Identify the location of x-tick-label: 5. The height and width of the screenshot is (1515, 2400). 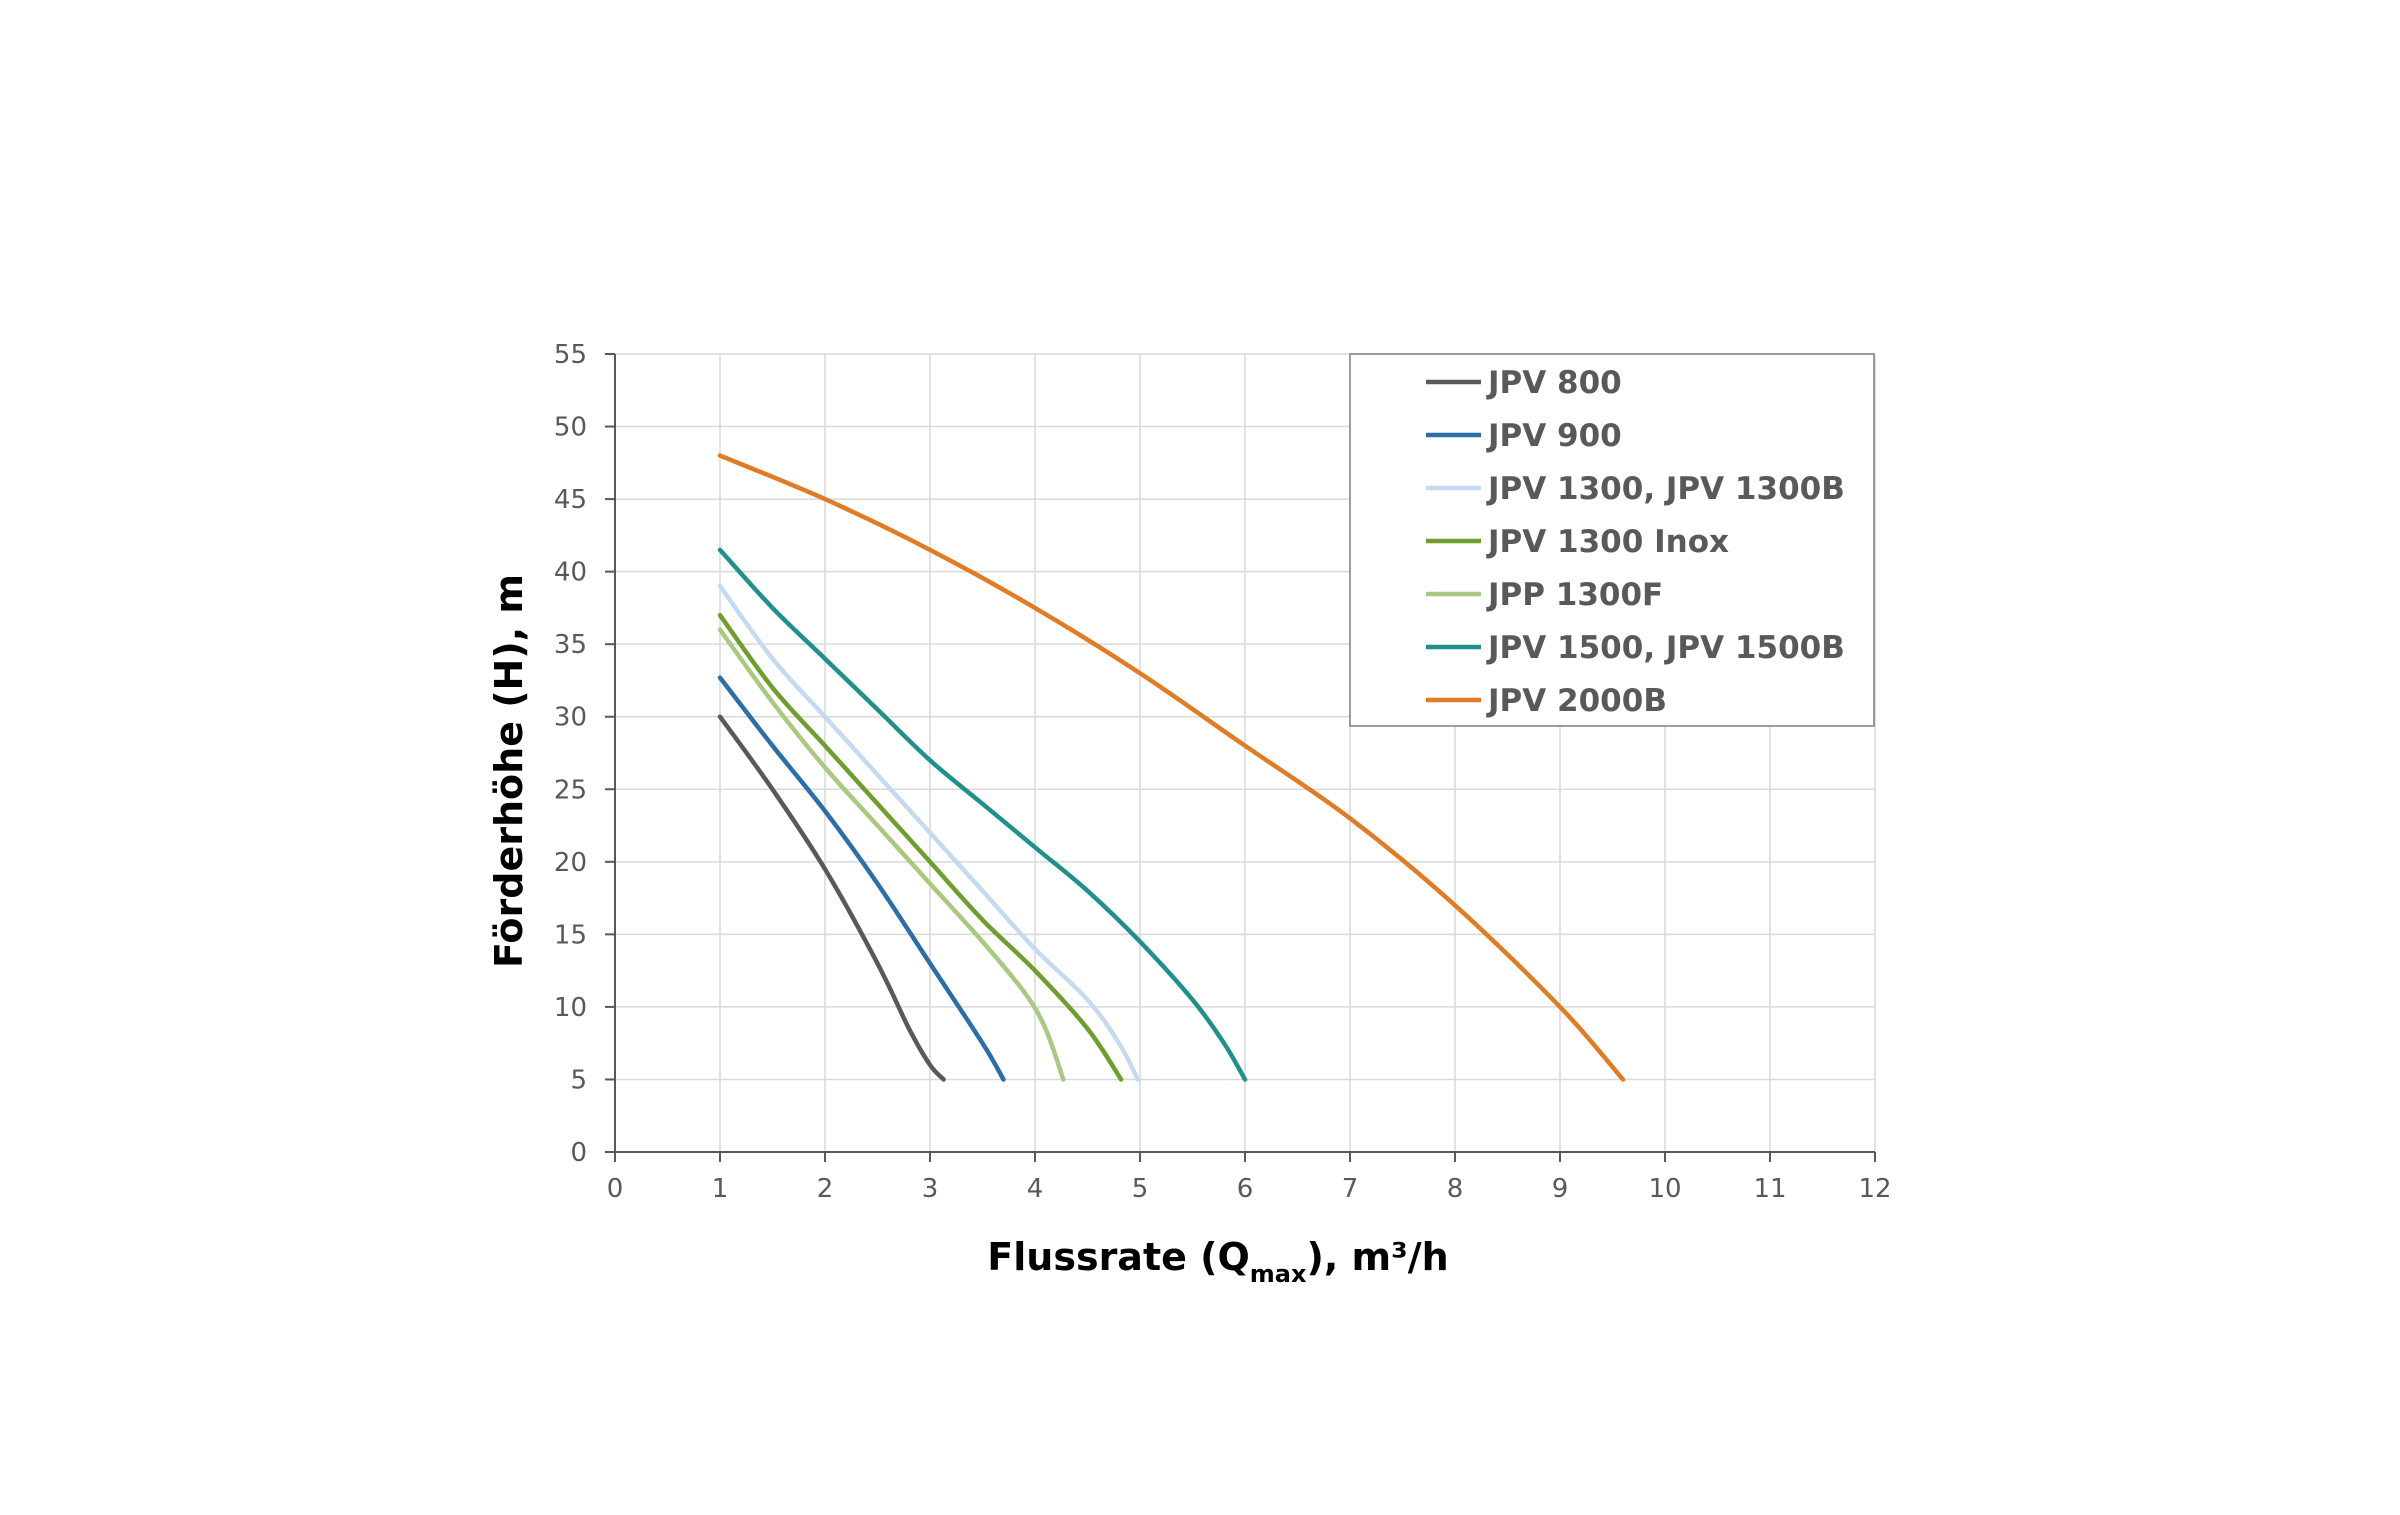
(1140, 1189).